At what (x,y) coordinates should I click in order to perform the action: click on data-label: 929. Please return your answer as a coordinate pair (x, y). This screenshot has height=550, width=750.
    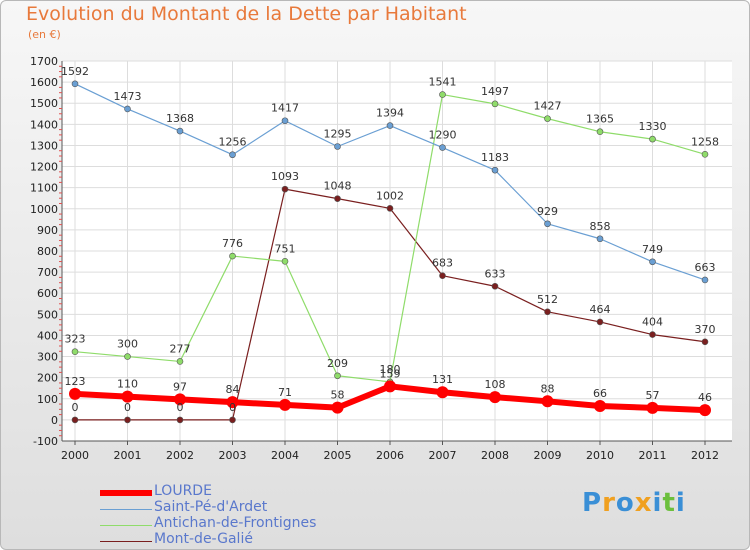
    Looking at the image, I should click on (547, 211).